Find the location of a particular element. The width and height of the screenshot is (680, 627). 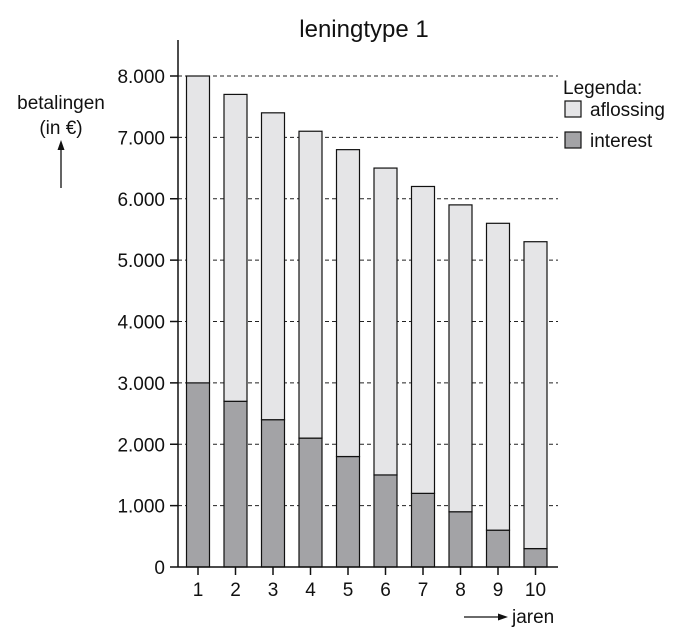

y-tick-label: 2.000 is located at coordinates (141, 445).